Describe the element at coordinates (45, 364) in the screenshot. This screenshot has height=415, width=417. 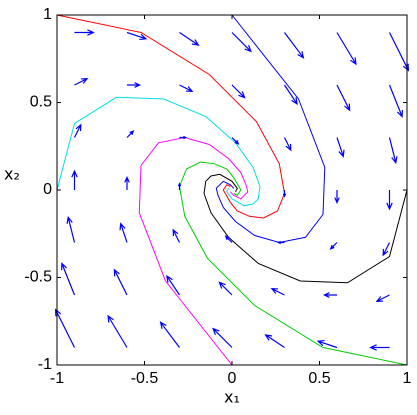
I see `y-tick-label: -1` at that location.